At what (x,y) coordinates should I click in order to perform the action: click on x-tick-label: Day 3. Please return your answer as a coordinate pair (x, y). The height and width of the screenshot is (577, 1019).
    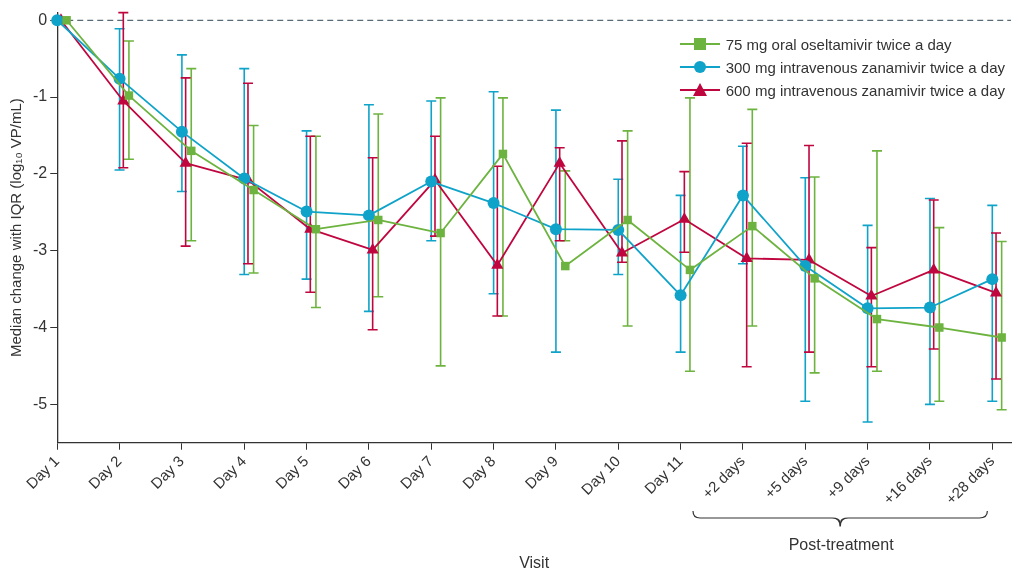
    Looking at the image, I should click on (167, 472).